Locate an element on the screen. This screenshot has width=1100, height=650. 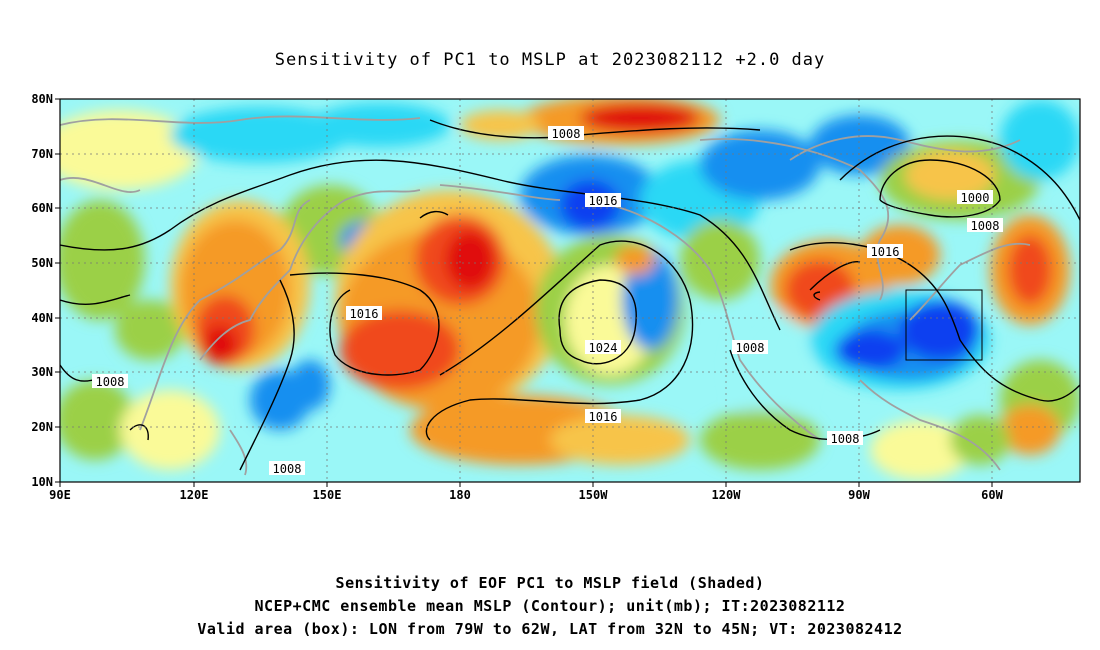
lat-tick-label: 80N is located at coordinates (42, 99).